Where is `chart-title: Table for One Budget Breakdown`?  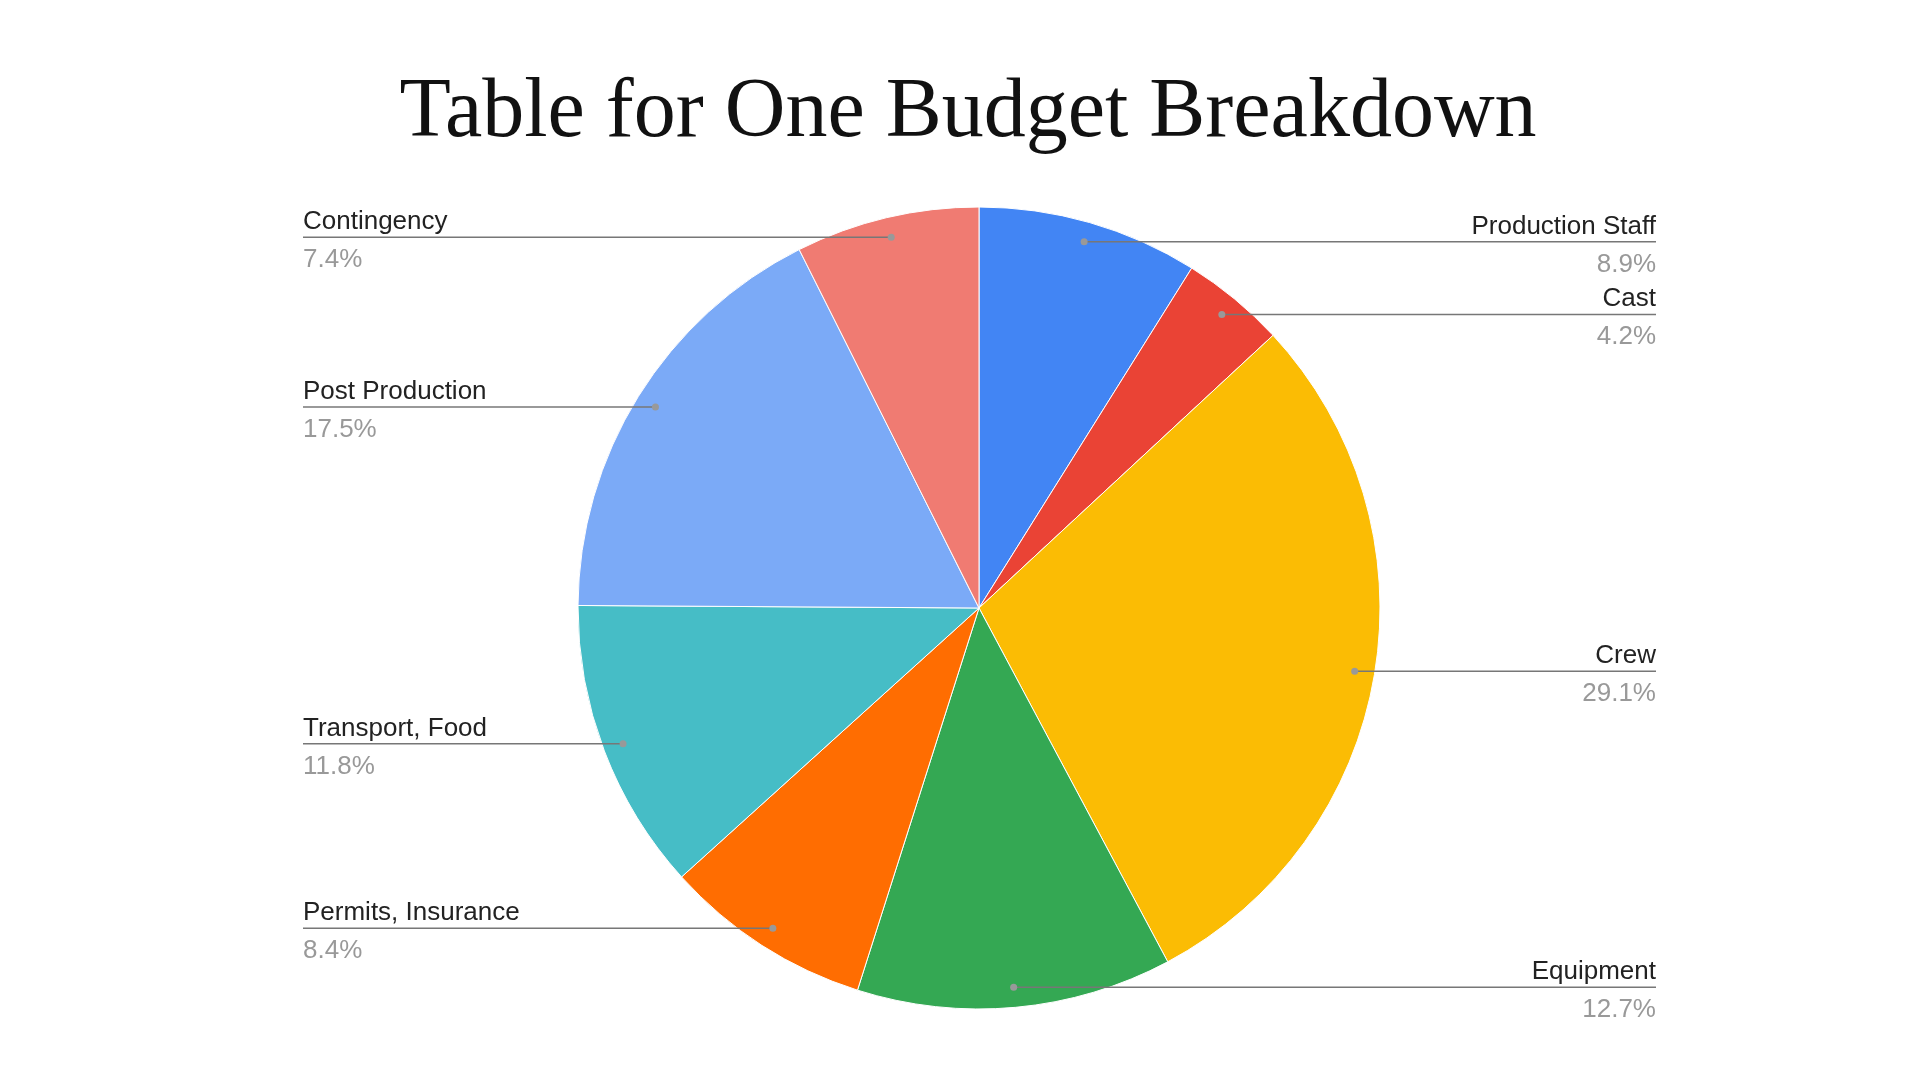 chart-title: Table for One Budget Breakdown is located at coordinates (968, 107).